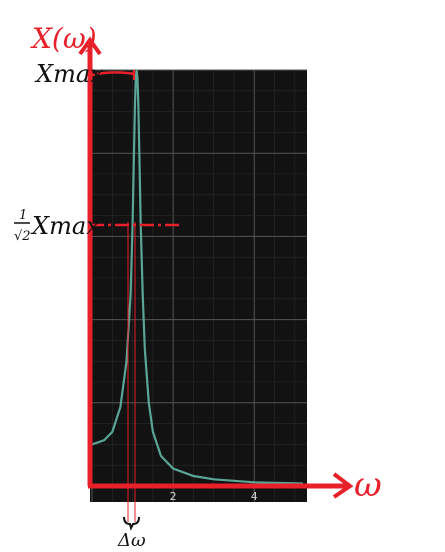 Image resolution: width=445 pixels, height=552 pixels. I want to click on bandwidth-label: Δω, so click(131, 540).